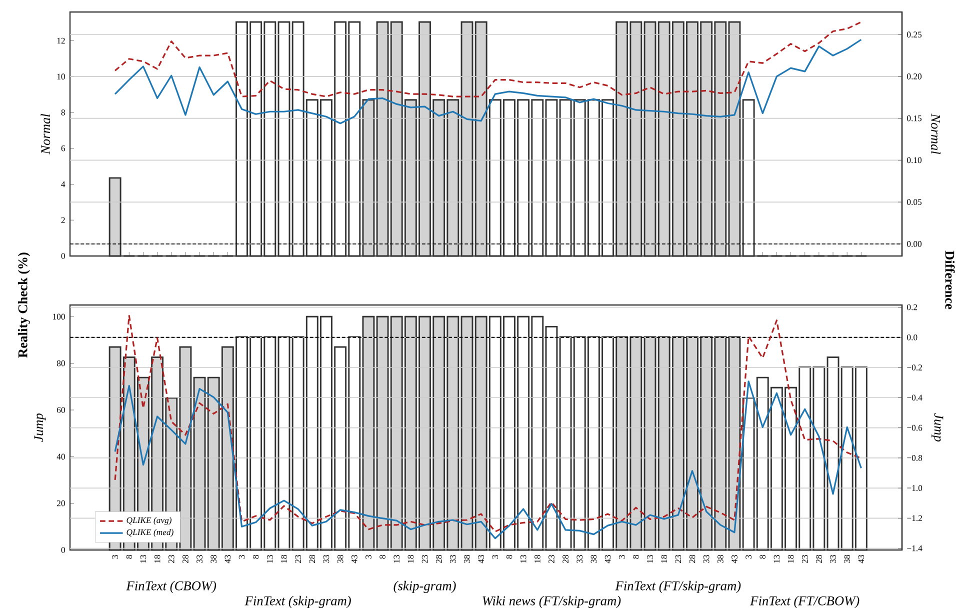 The image size is (962, 609). I want to click on text: Difference, so click(950, 280).